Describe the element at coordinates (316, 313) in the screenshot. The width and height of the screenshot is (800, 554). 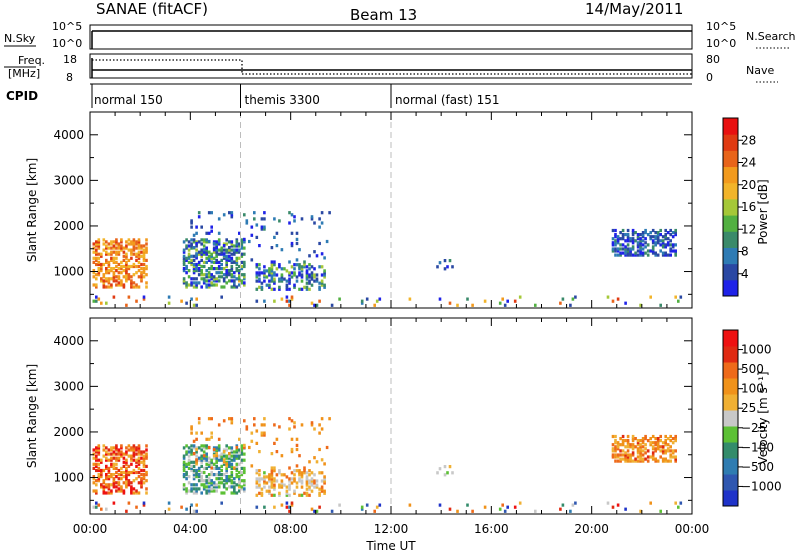
I see `mode-change-markers` at that location.